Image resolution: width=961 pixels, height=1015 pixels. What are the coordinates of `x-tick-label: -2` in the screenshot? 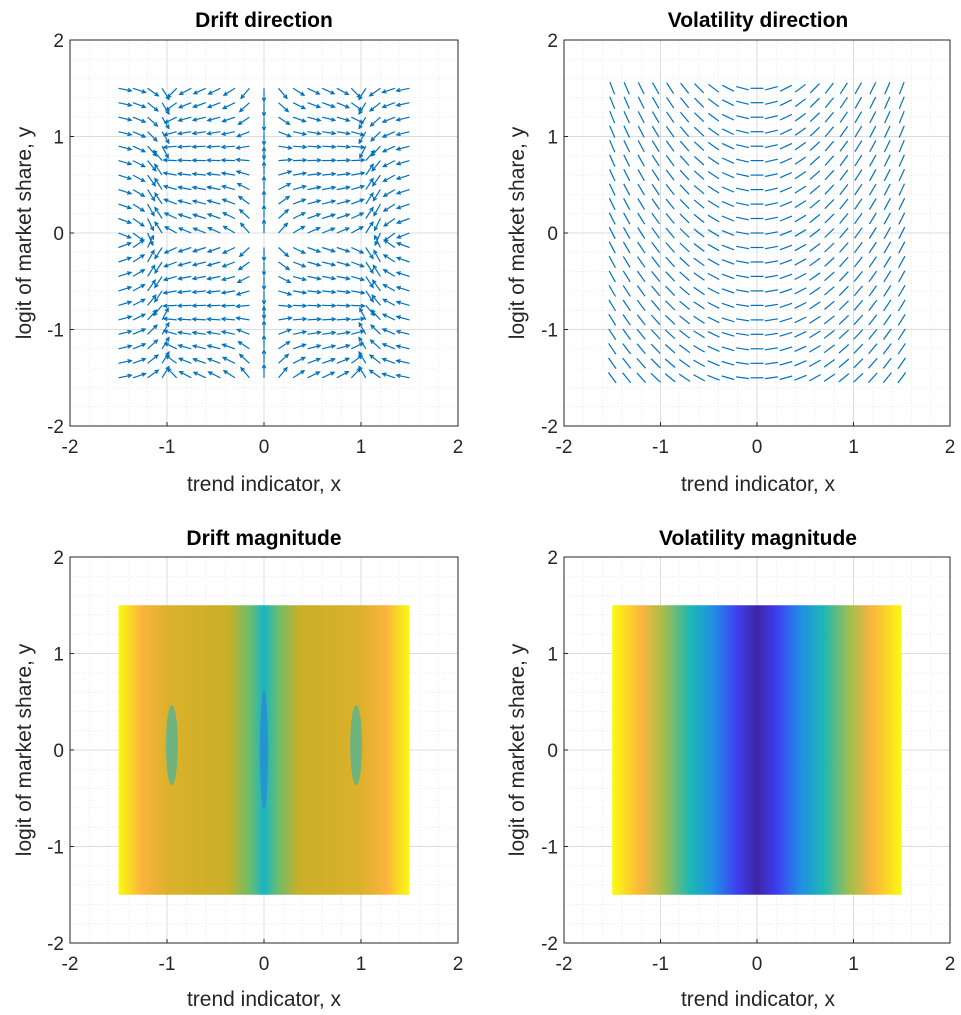 It's located at (564, 447).